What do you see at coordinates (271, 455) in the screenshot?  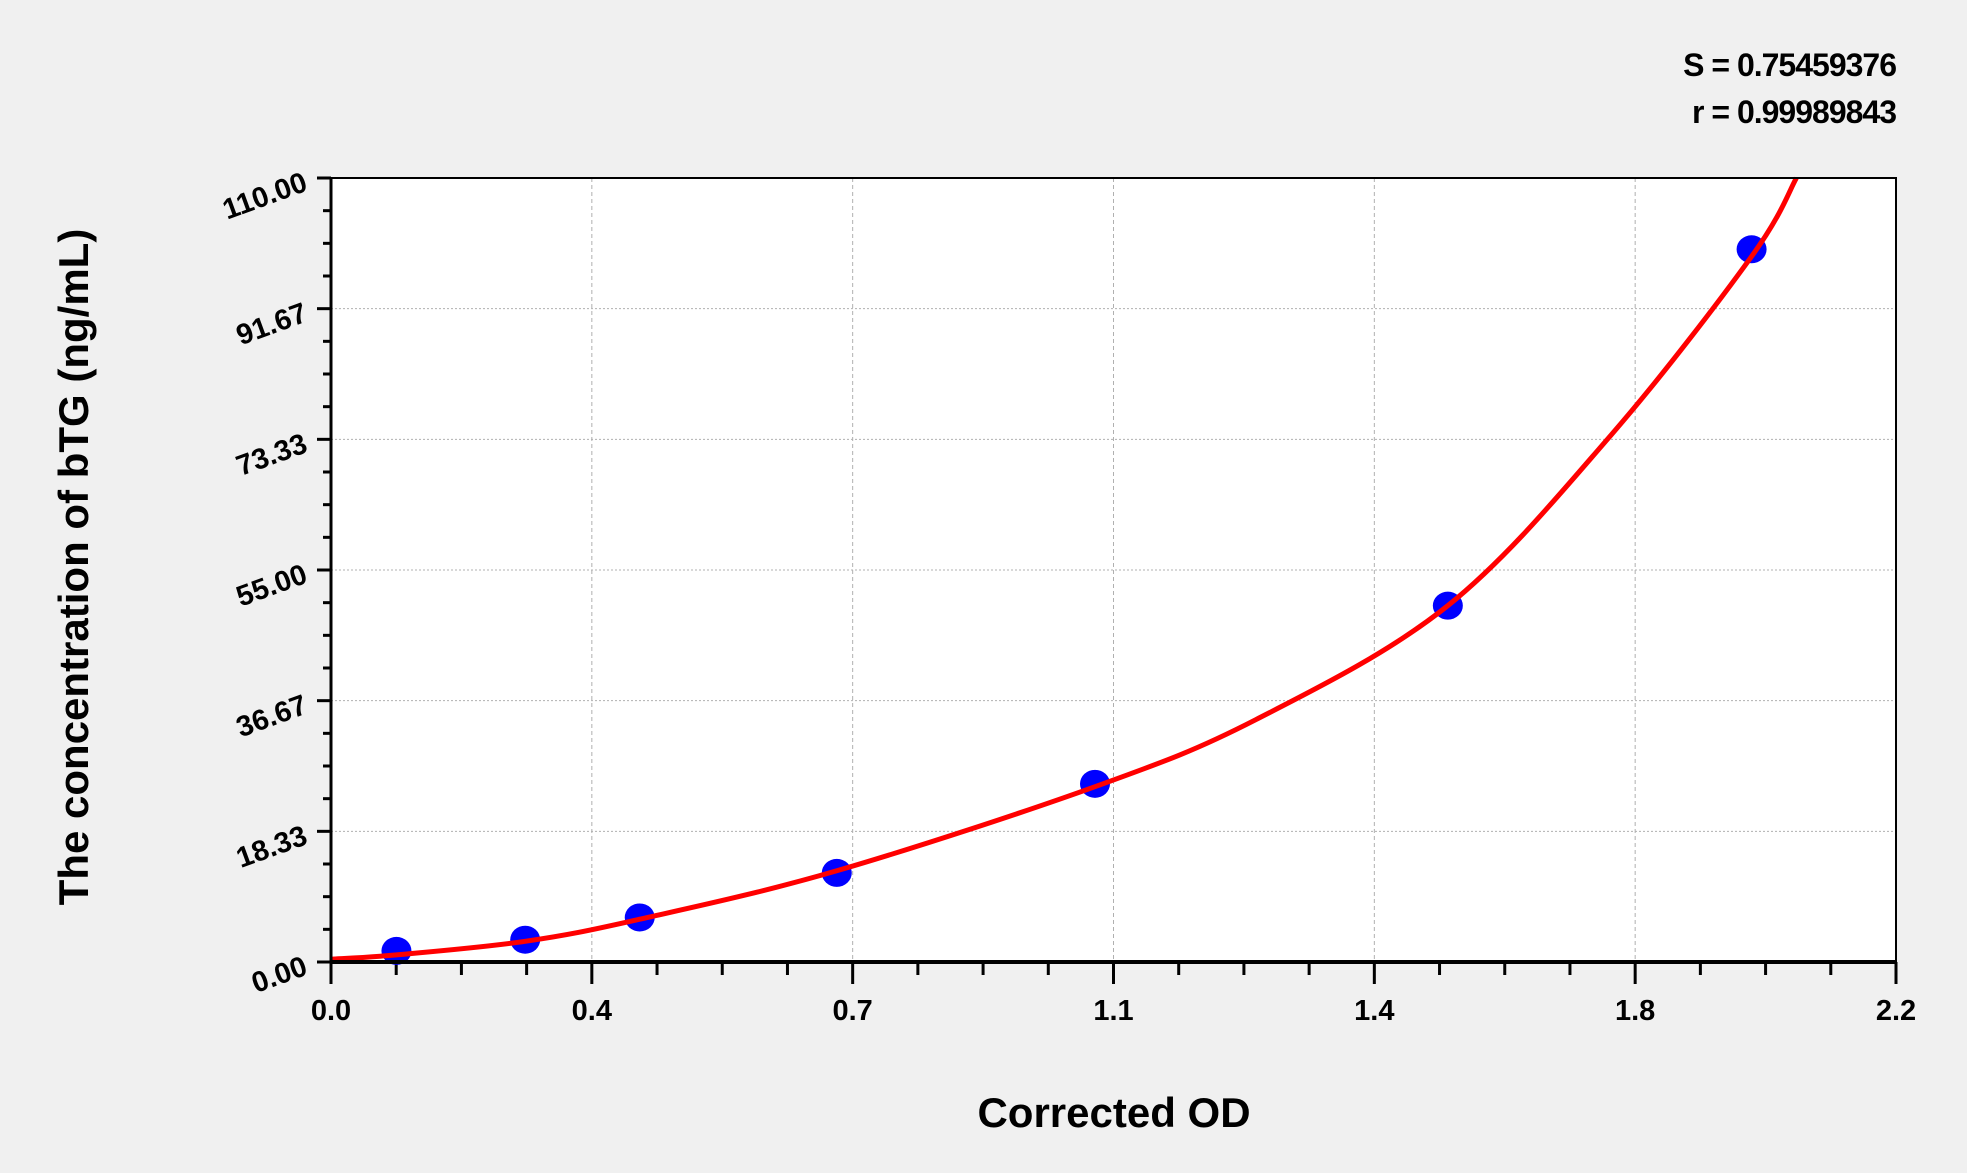 I see `y-tick-label: 73.33` at bounding box center [271, 455].